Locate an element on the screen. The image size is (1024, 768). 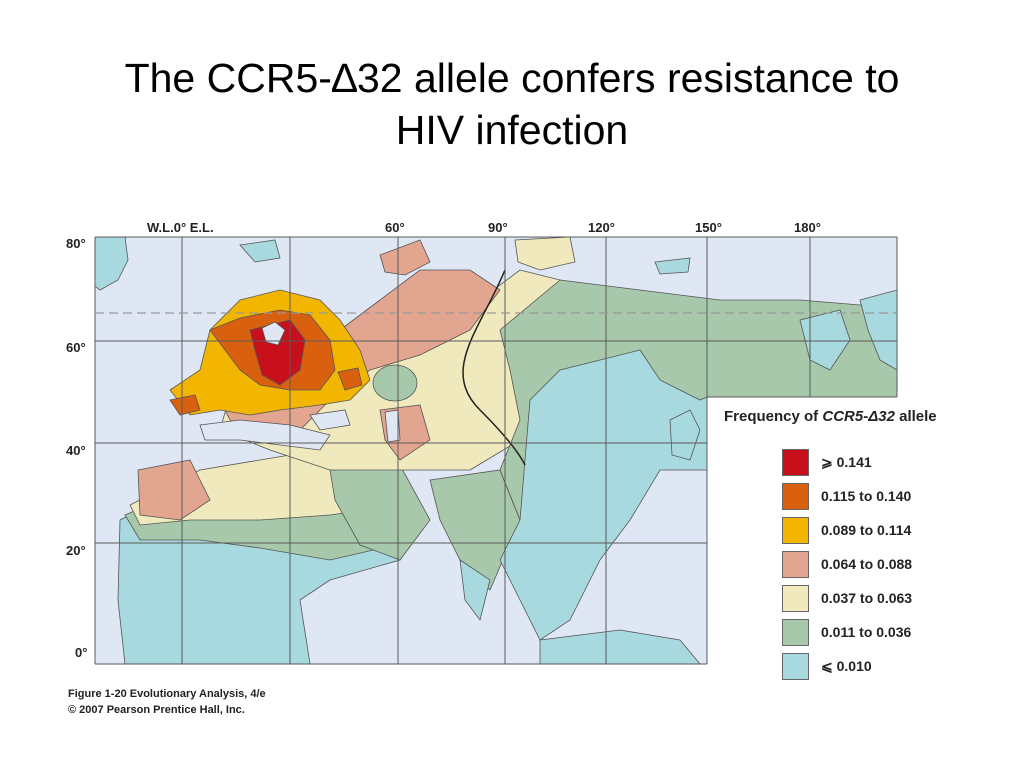
longitude-label-90: 90° is located at coordinates (498, 227).